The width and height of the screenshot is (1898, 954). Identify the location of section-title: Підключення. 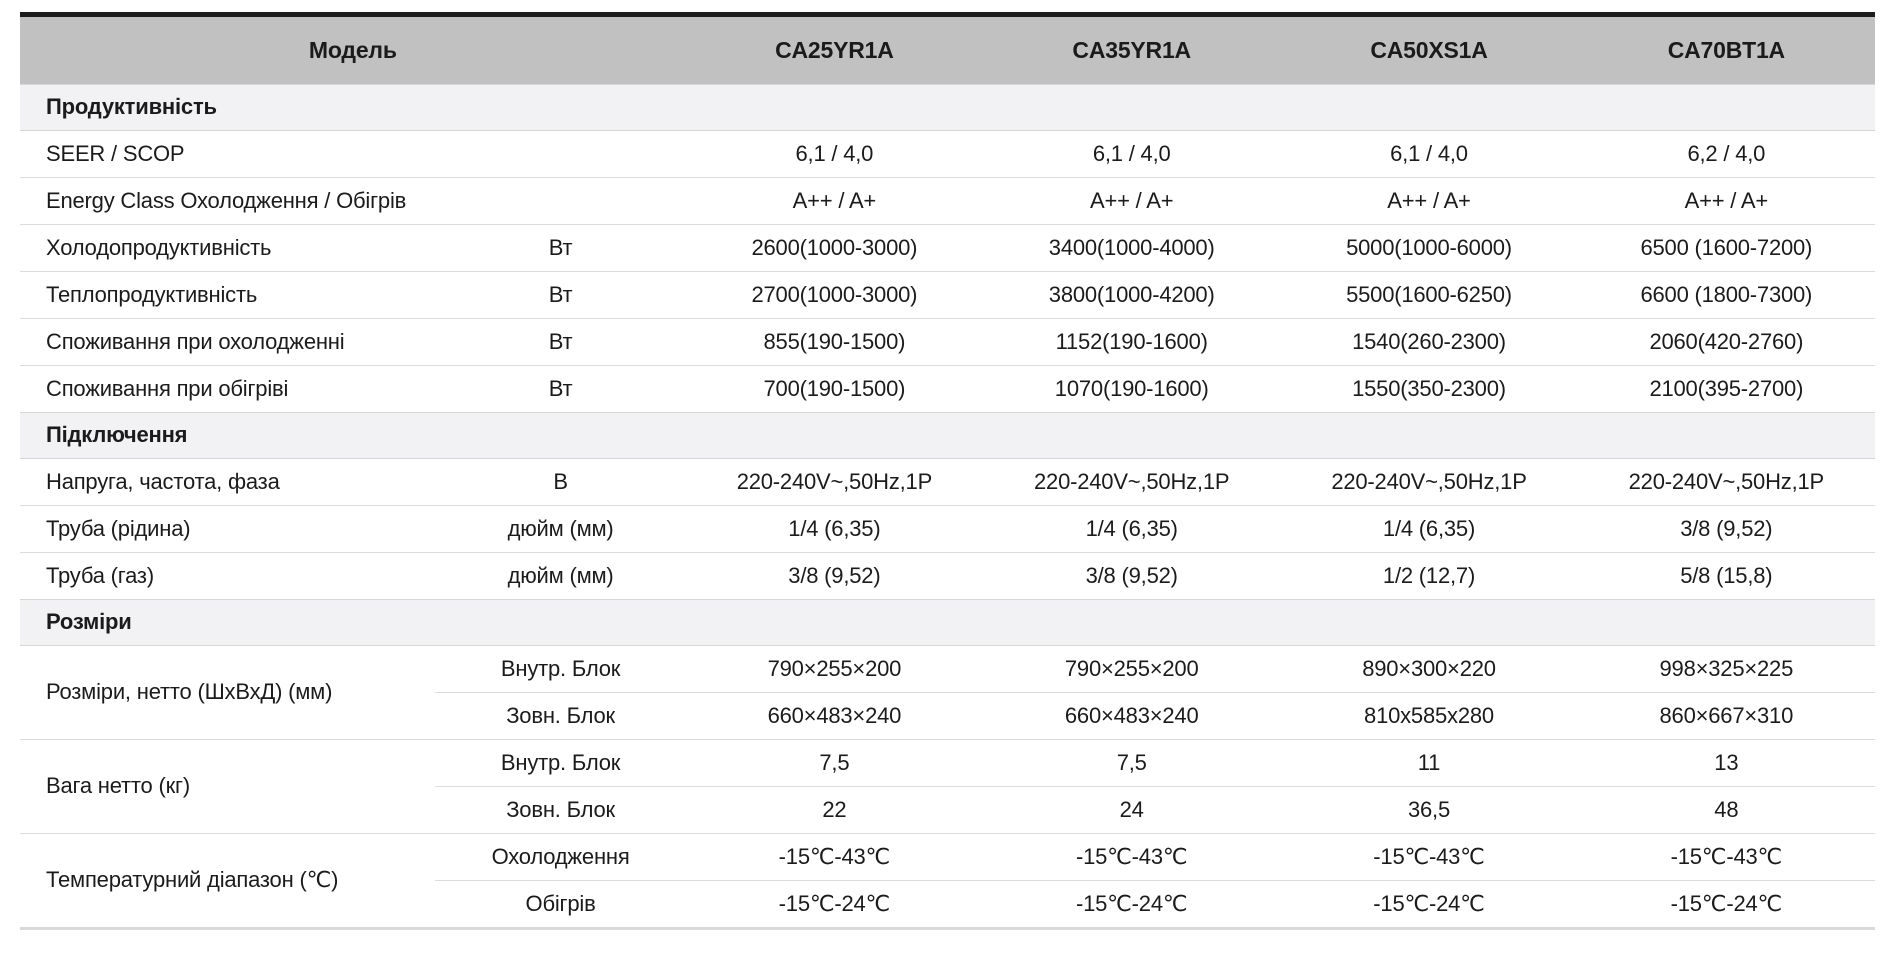
(947, 435).